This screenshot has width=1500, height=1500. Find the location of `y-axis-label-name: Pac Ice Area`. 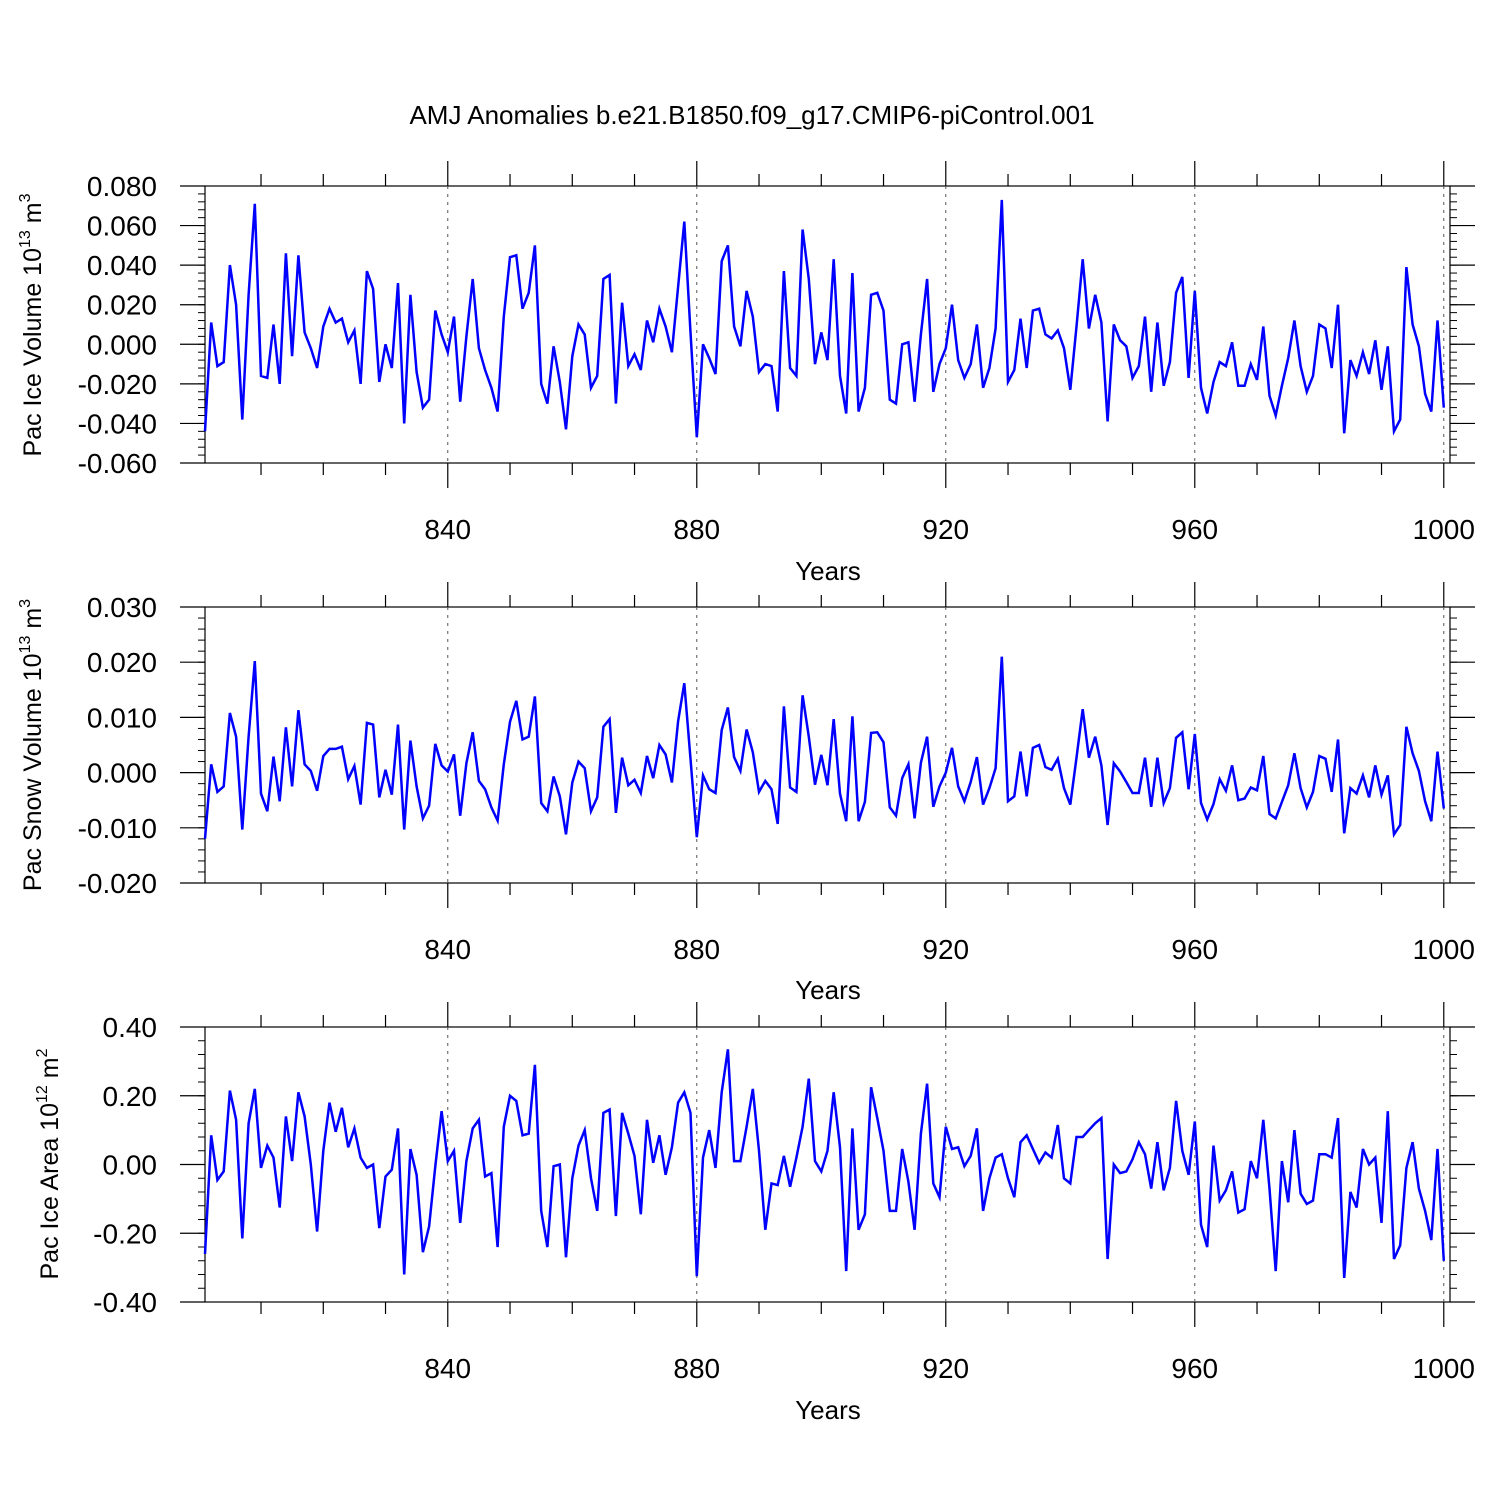

y-axis-label-name: Pac Ice Area is located at coordinates (50, 1209).